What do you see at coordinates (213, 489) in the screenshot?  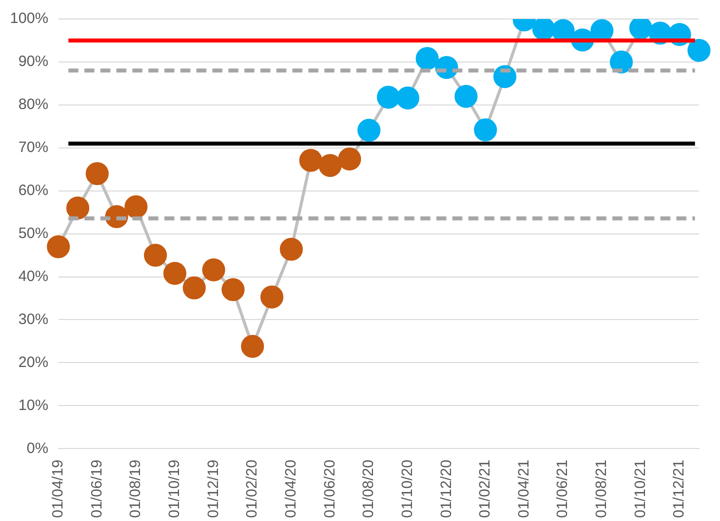 I see `x-tick-label: 01/12/19` at bounding box center [213, 489].